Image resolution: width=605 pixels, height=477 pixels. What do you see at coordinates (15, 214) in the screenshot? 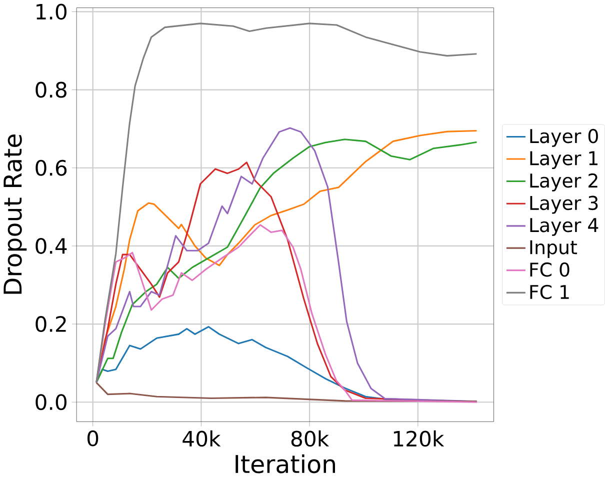
I see `y-axis-title: Dropout Rate` at bounding box center [15, 214].